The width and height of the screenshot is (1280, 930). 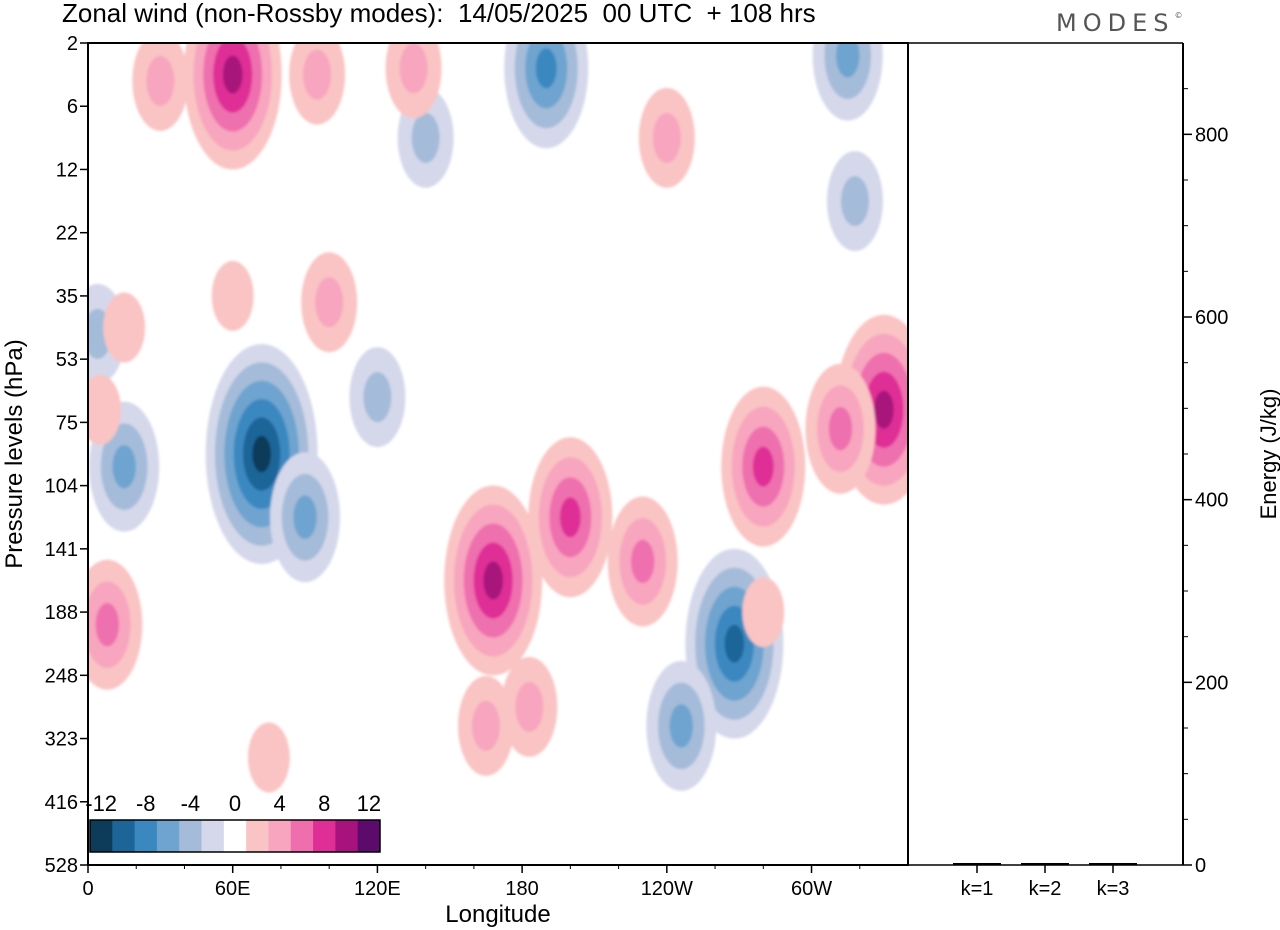 I want to click on x-tick-label: 60W, so click(x=811, y=889).